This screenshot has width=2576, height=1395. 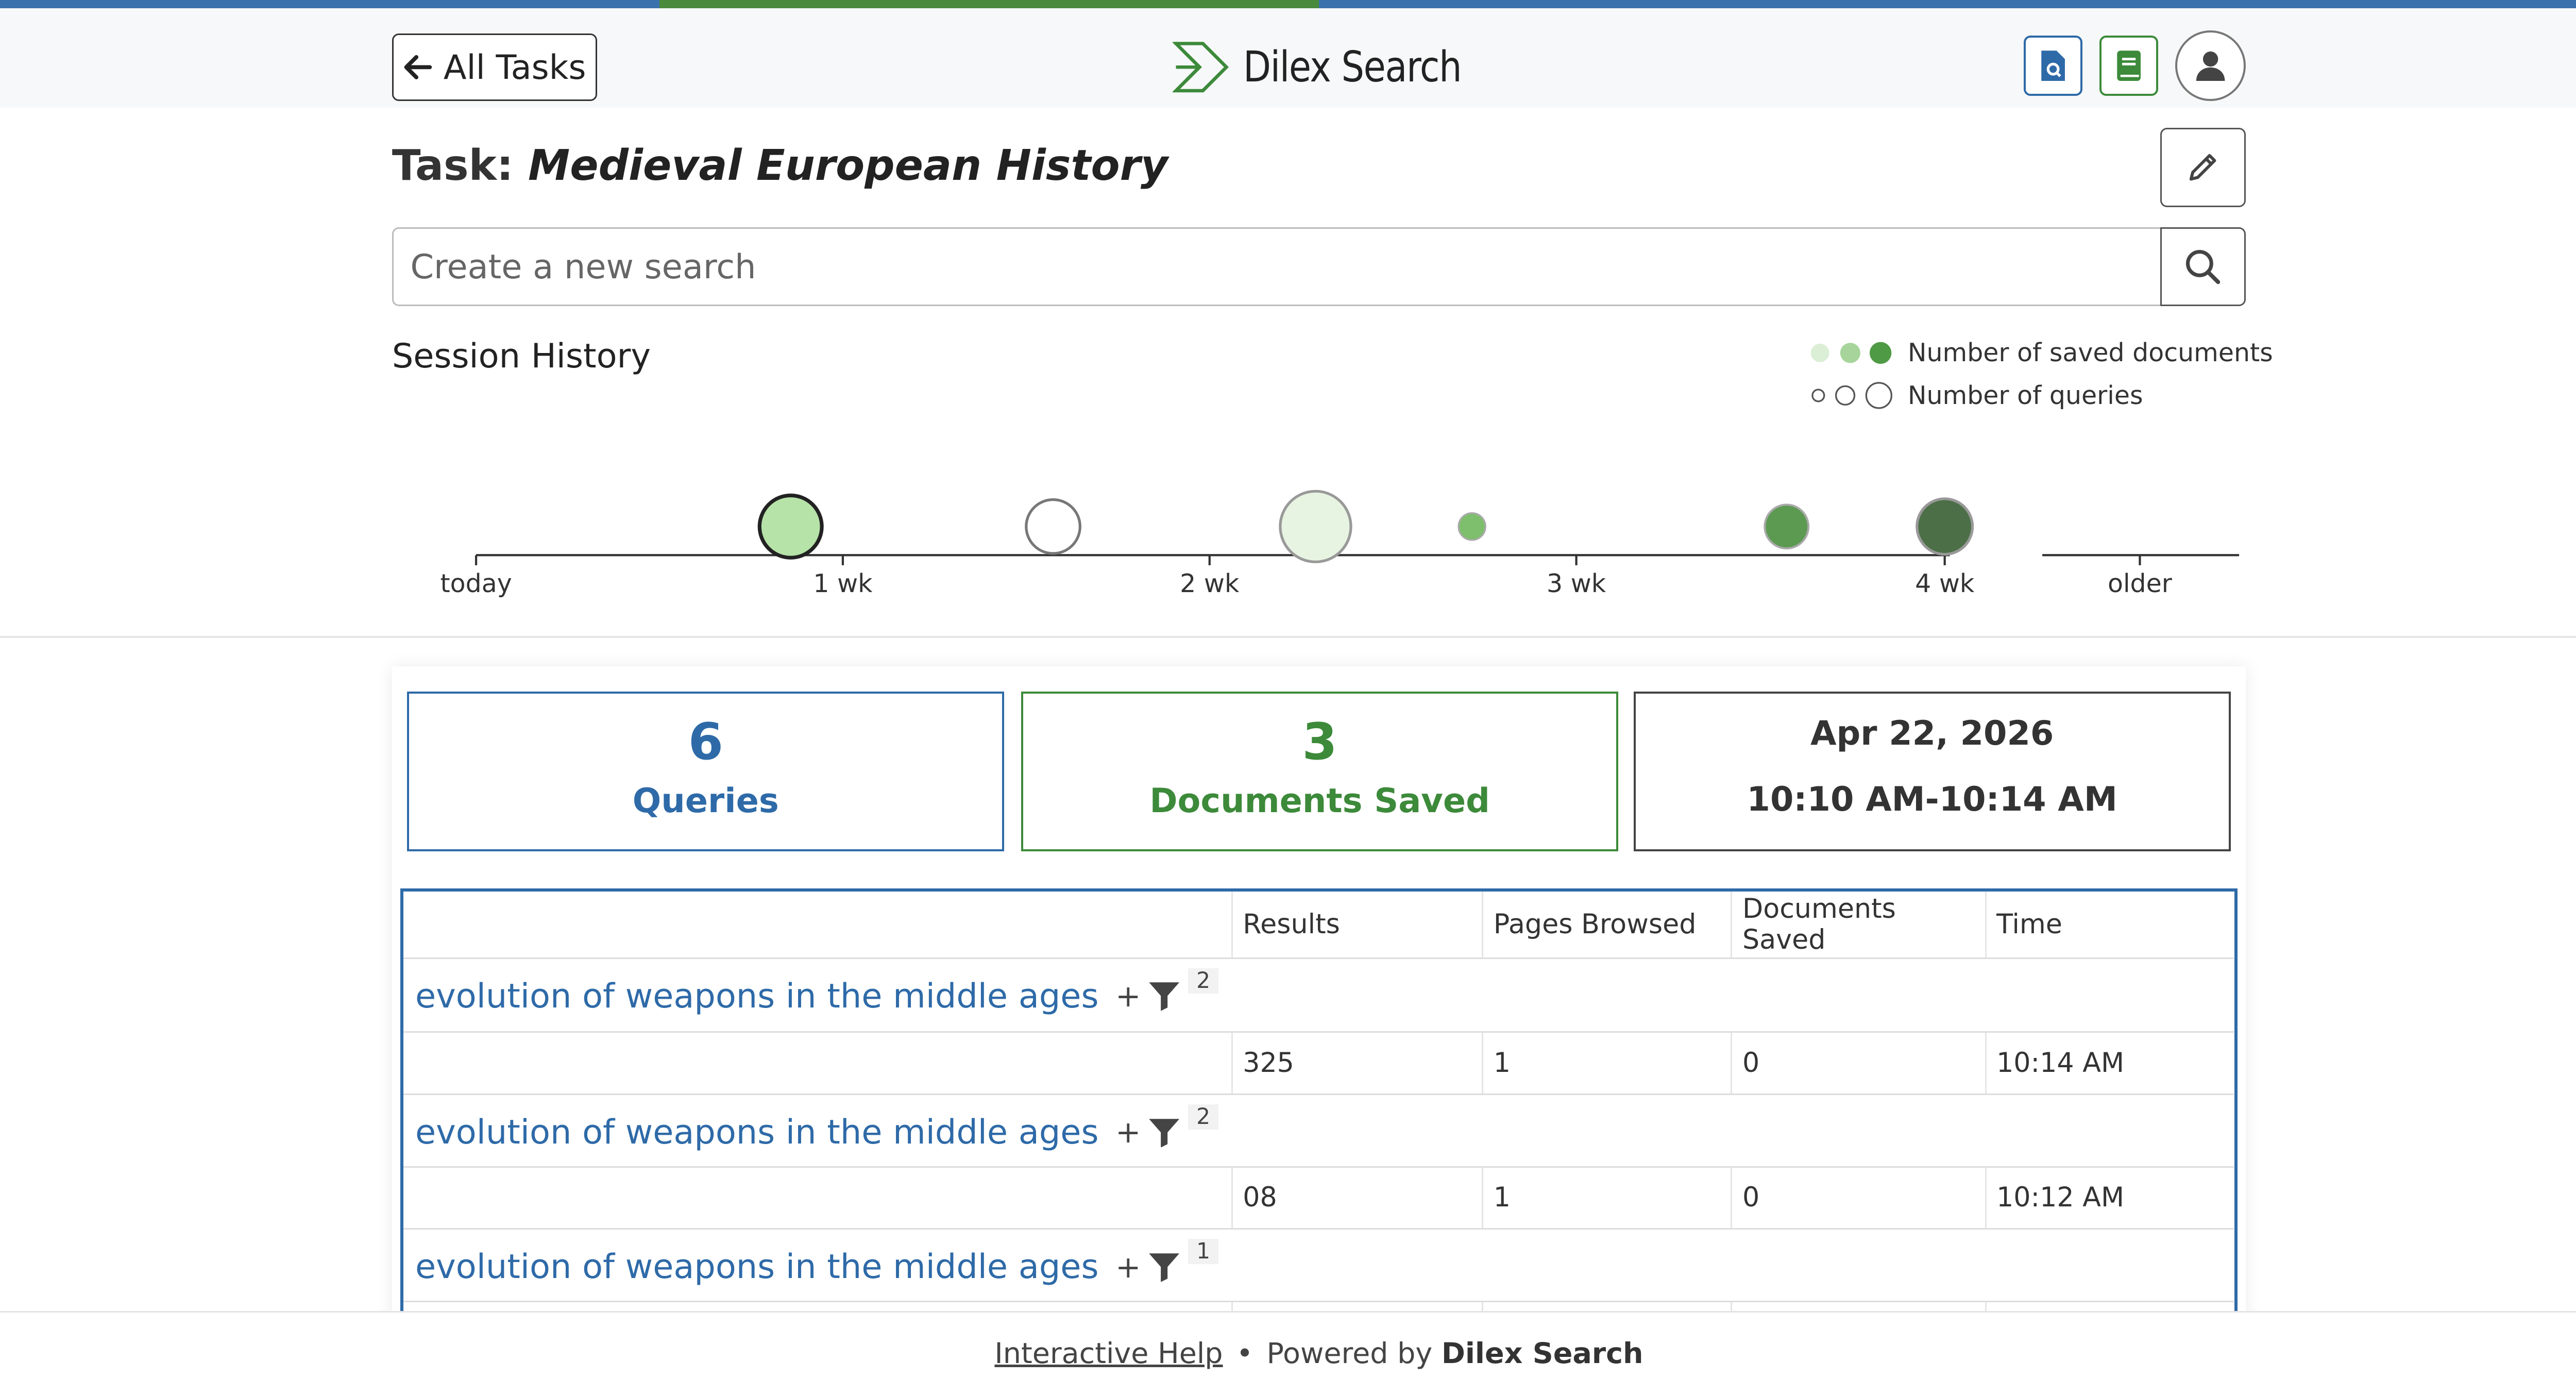 I want to click on session-history-label: Session History, so click(x=521, y=356).